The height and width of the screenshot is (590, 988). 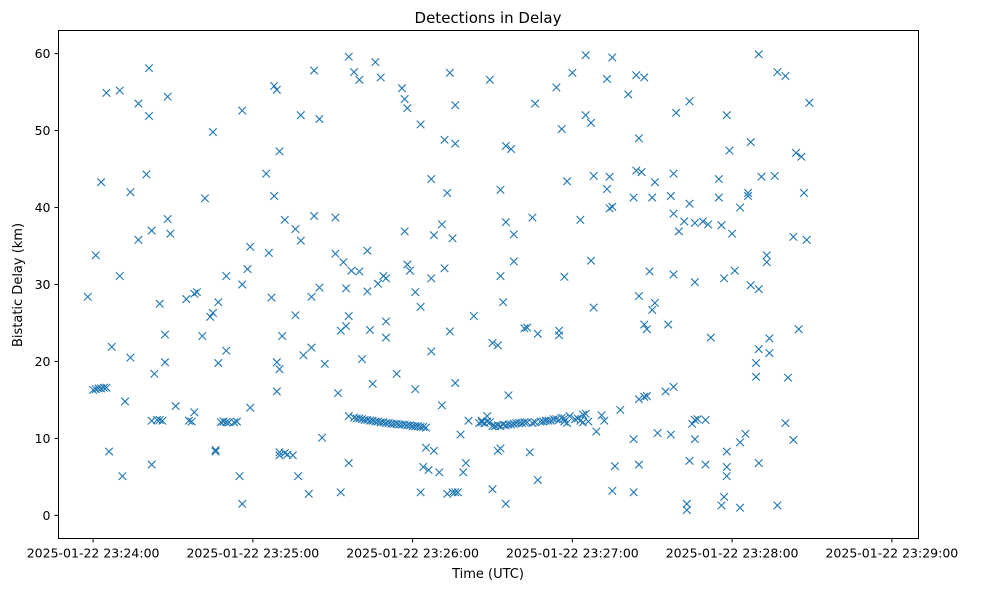 I want to click on chart-title: Detections in Delay, so click(x=488, y=18).